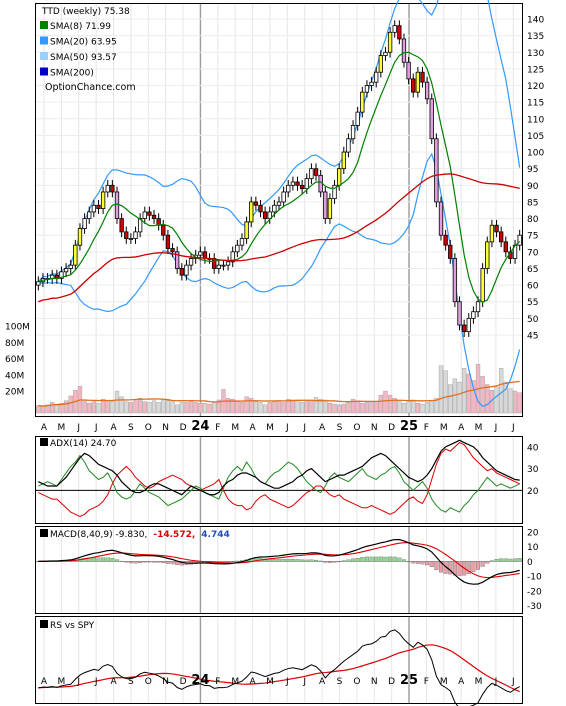 The image size is (566, 706). What do you see at coordinates (533, 533) in the screenshot?
I see `macd-tick-label: 20` at bounding box center [533, 533].